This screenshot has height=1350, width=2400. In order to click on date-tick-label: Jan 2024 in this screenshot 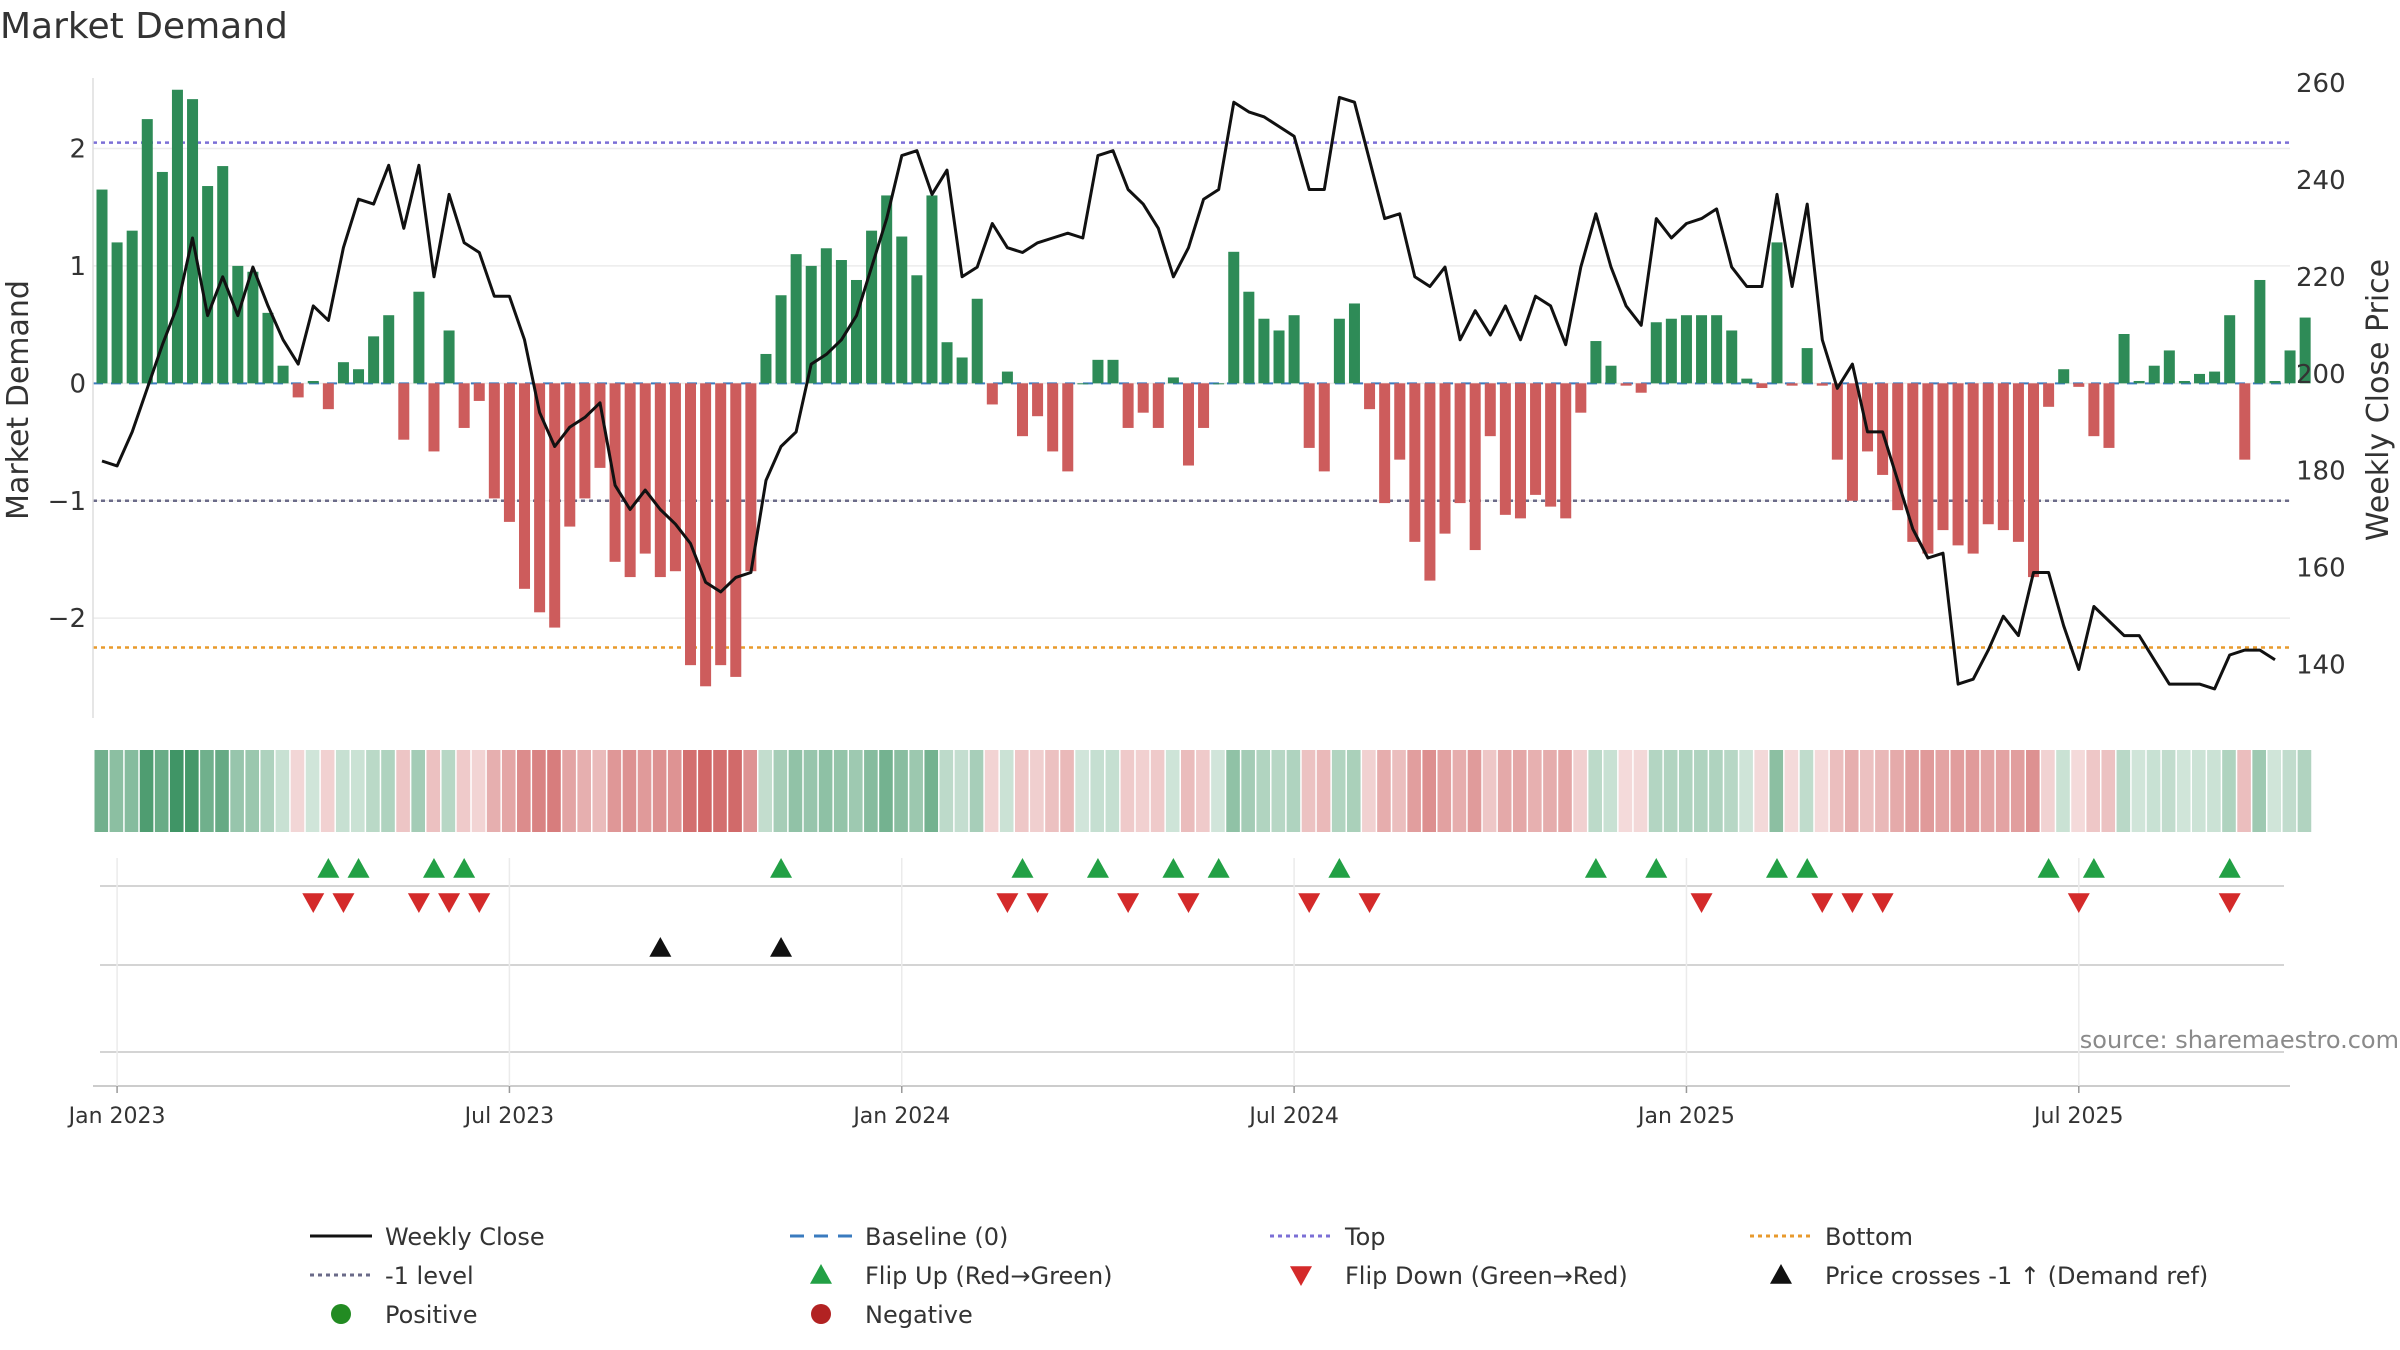, I will do `click(900, 1116)`.